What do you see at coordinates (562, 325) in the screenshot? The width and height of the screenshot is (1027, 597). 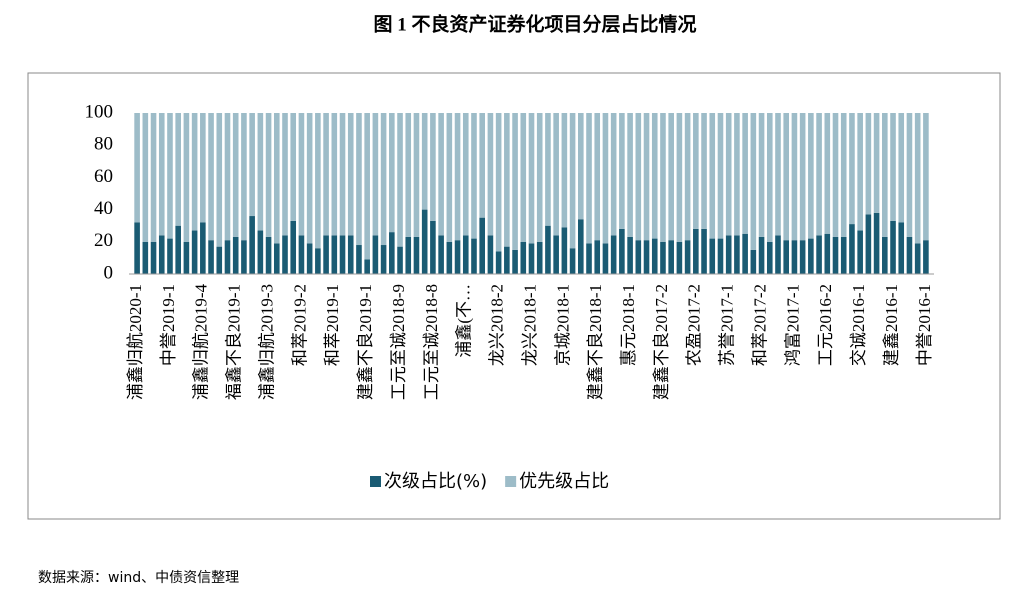 I see `x-tick-label: 京城2018-1` at bounding box center [562, 325].